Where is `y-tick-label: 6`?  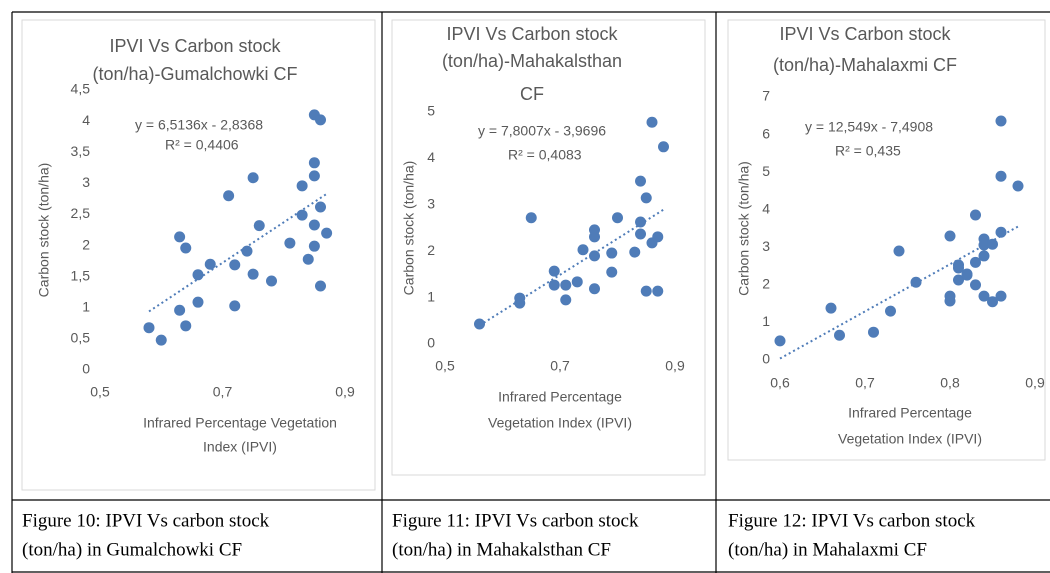 y-tick-label: 6 is located at coordinates (766, 133).